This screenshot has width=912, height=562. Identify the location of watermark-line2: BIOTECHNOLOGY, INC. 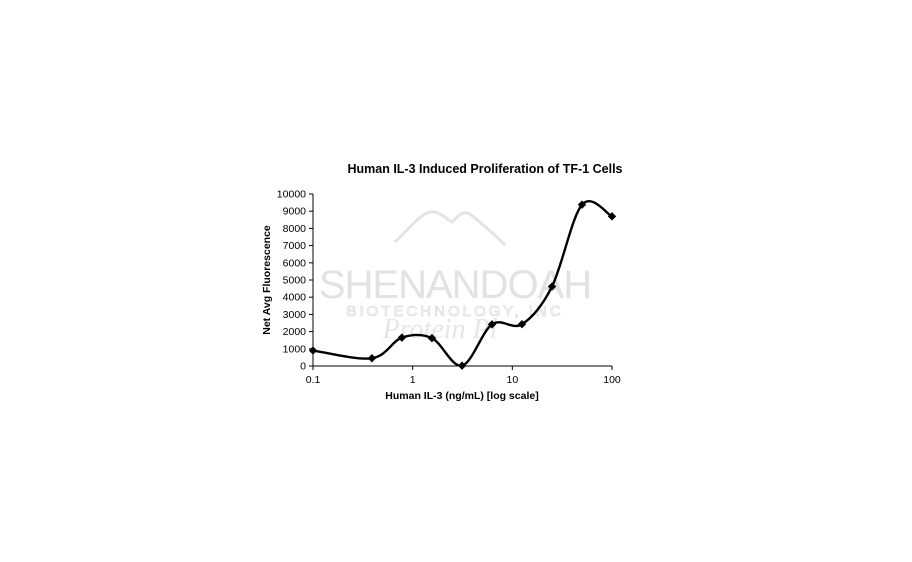
(454, 311).